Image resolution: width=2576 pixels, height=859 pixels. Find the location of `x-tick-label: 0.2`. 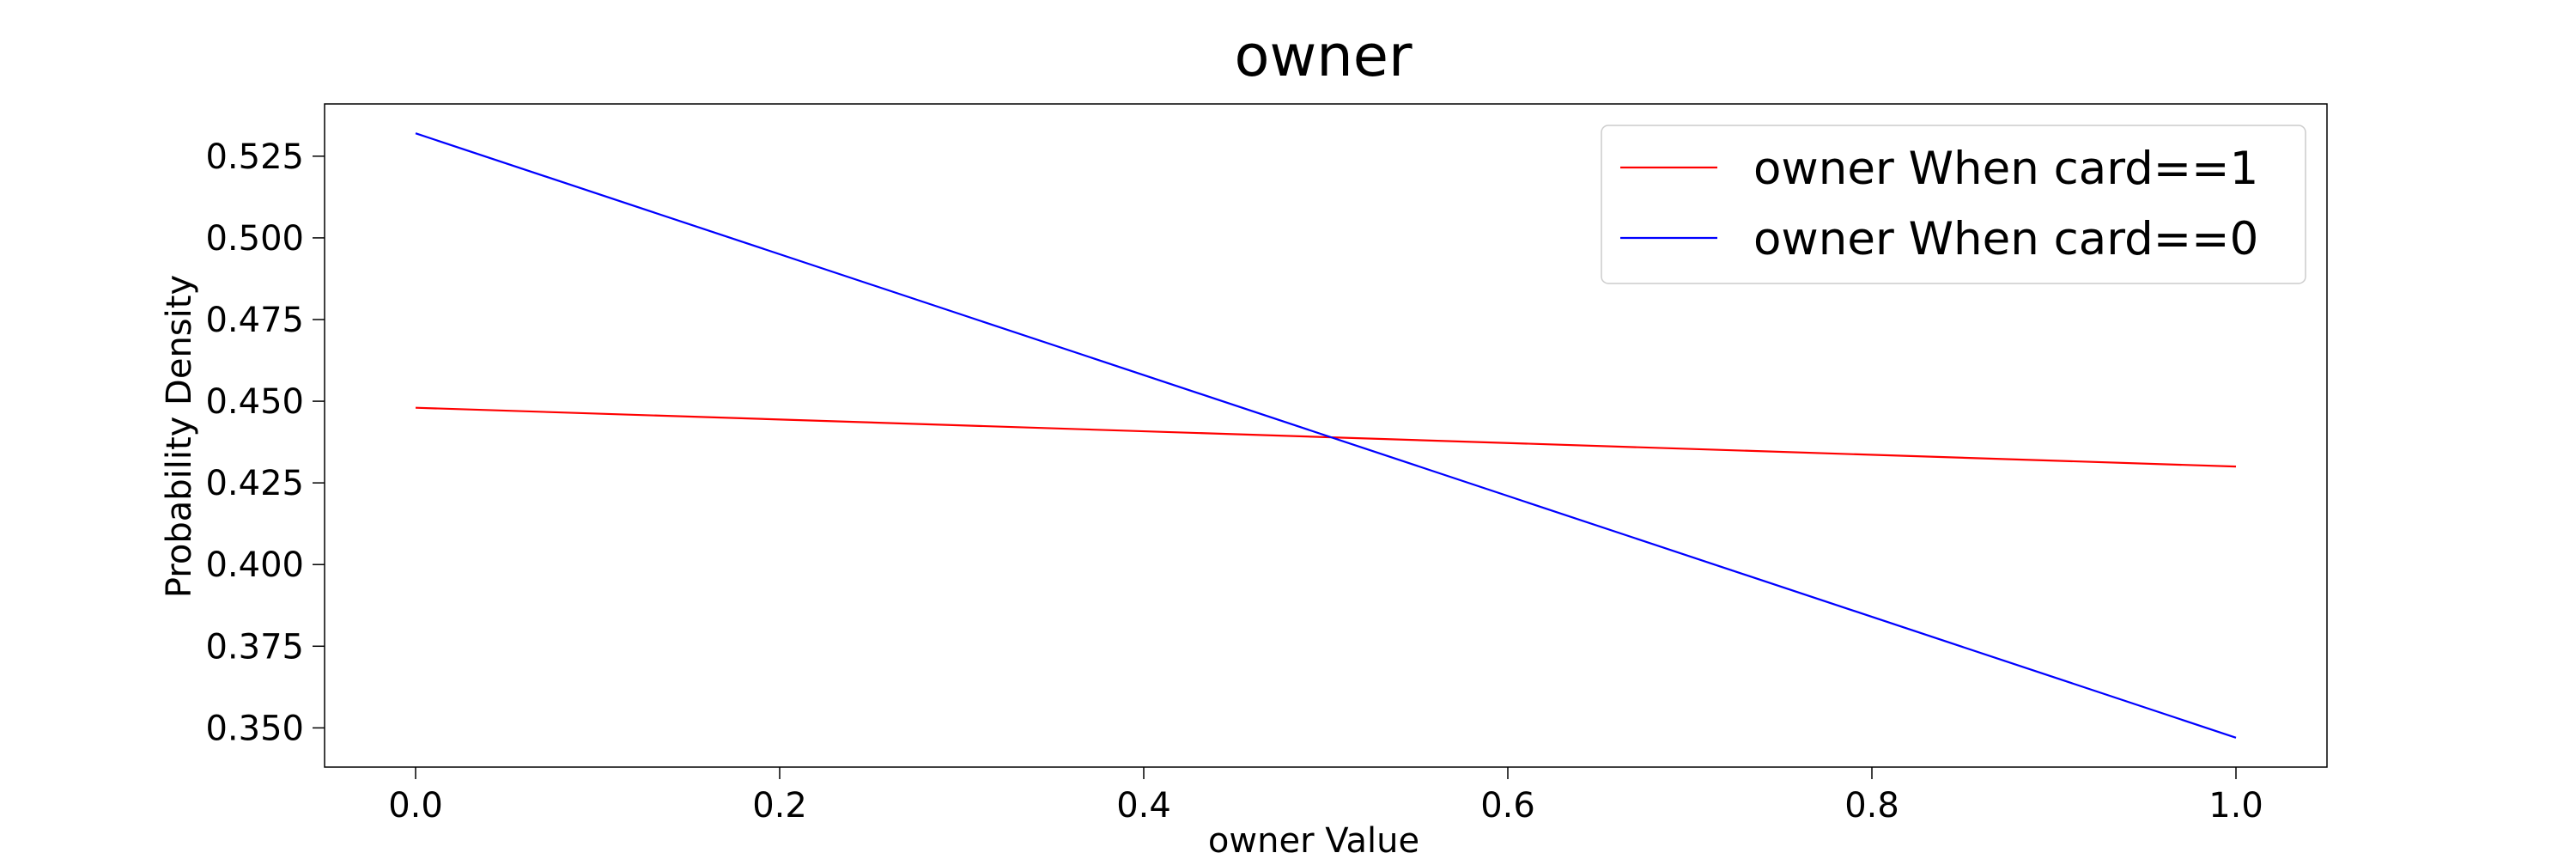

x-tick-label: 0.2 is located at coordinates (779, 806).